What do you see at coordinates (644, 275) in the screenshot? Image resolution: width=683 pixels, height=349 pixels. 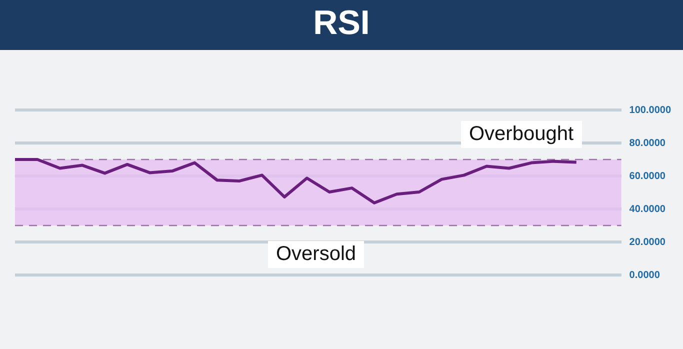 I see `y-tick-label: 0.0000` at bounding box center [644, 275].